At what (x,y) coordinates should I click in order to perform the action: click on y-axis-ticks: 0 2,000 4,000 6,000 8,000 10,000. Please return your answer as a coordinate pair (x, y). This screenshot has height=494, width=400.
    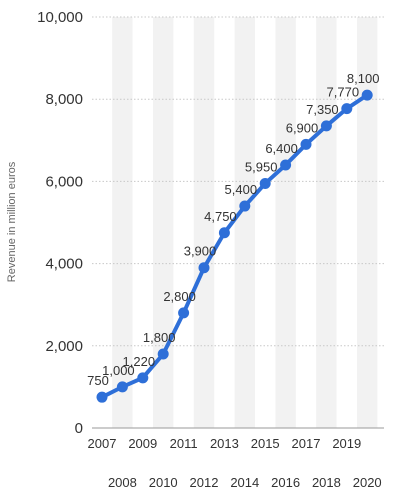
    Looking at the image, I should click on (60, 223).